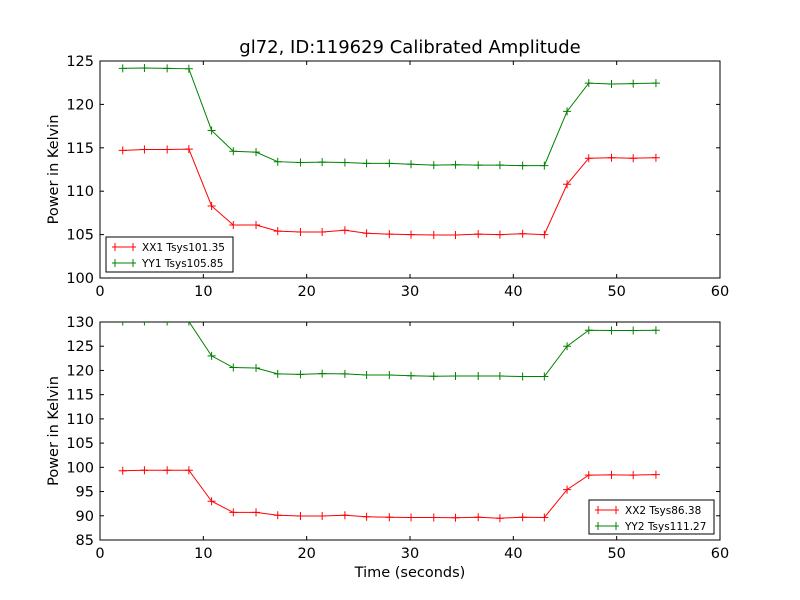 The width and height of the screenshot is (800, 600). I want to click on y-tick-label: 125, so click(80, 347).